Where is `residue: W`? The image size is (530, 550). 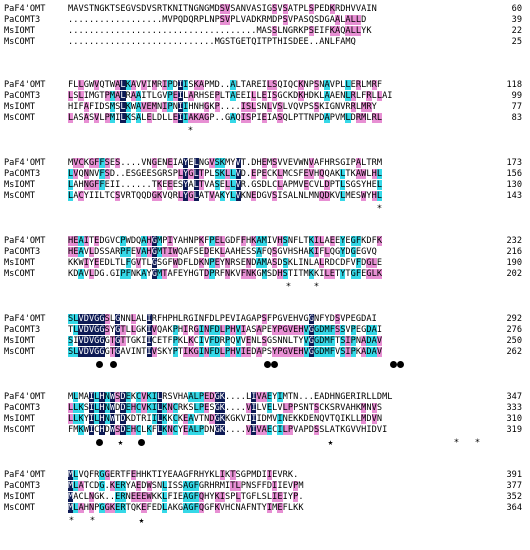 residue: W is located at coordinates (86, 430).